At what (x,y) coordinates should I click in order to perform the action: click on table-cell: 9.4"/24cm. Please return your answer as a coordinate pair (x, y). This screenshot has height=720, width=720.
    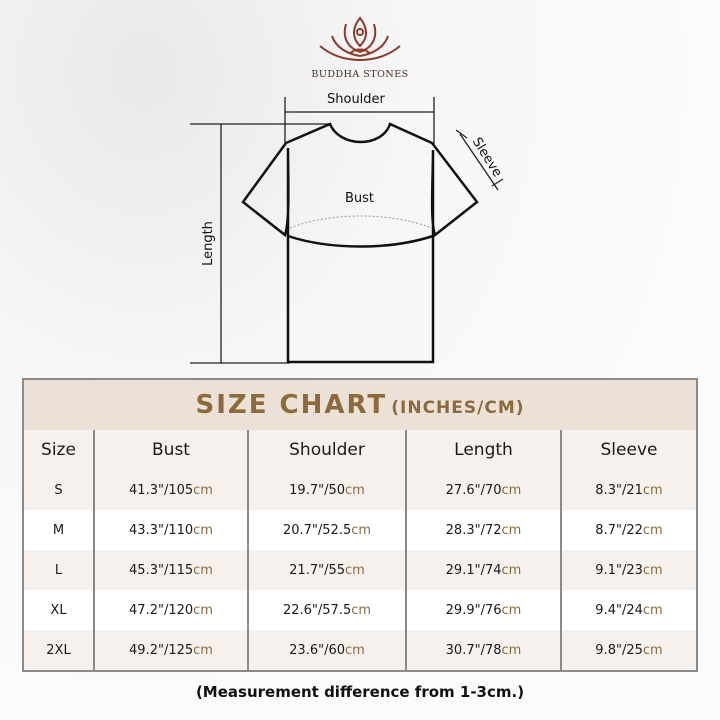
    Looking at the image, I should click on (628, 610).